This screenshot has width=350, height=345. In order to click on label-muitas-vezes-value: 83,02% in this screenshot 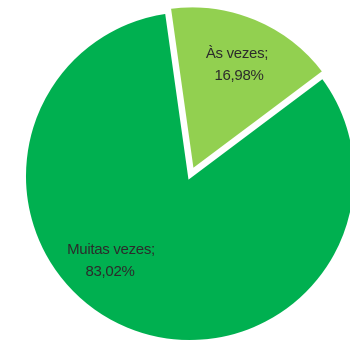, I will do `click(109, 271)`.